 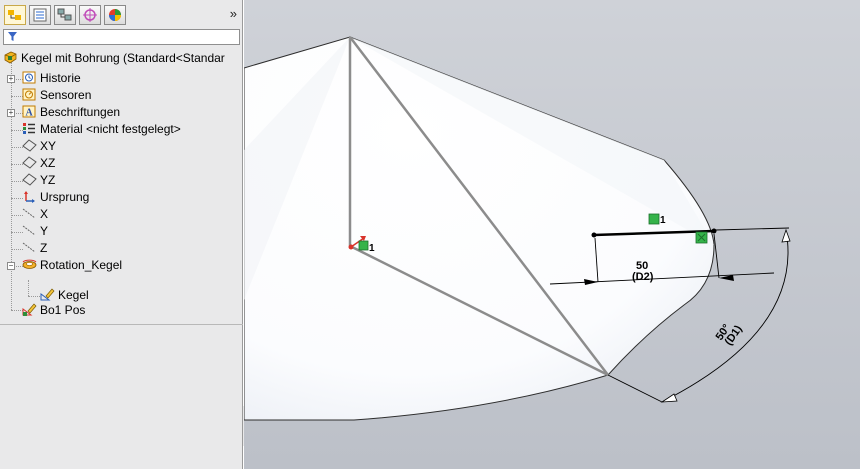 I want to click on origin-icon, so click(x=29, y=196).